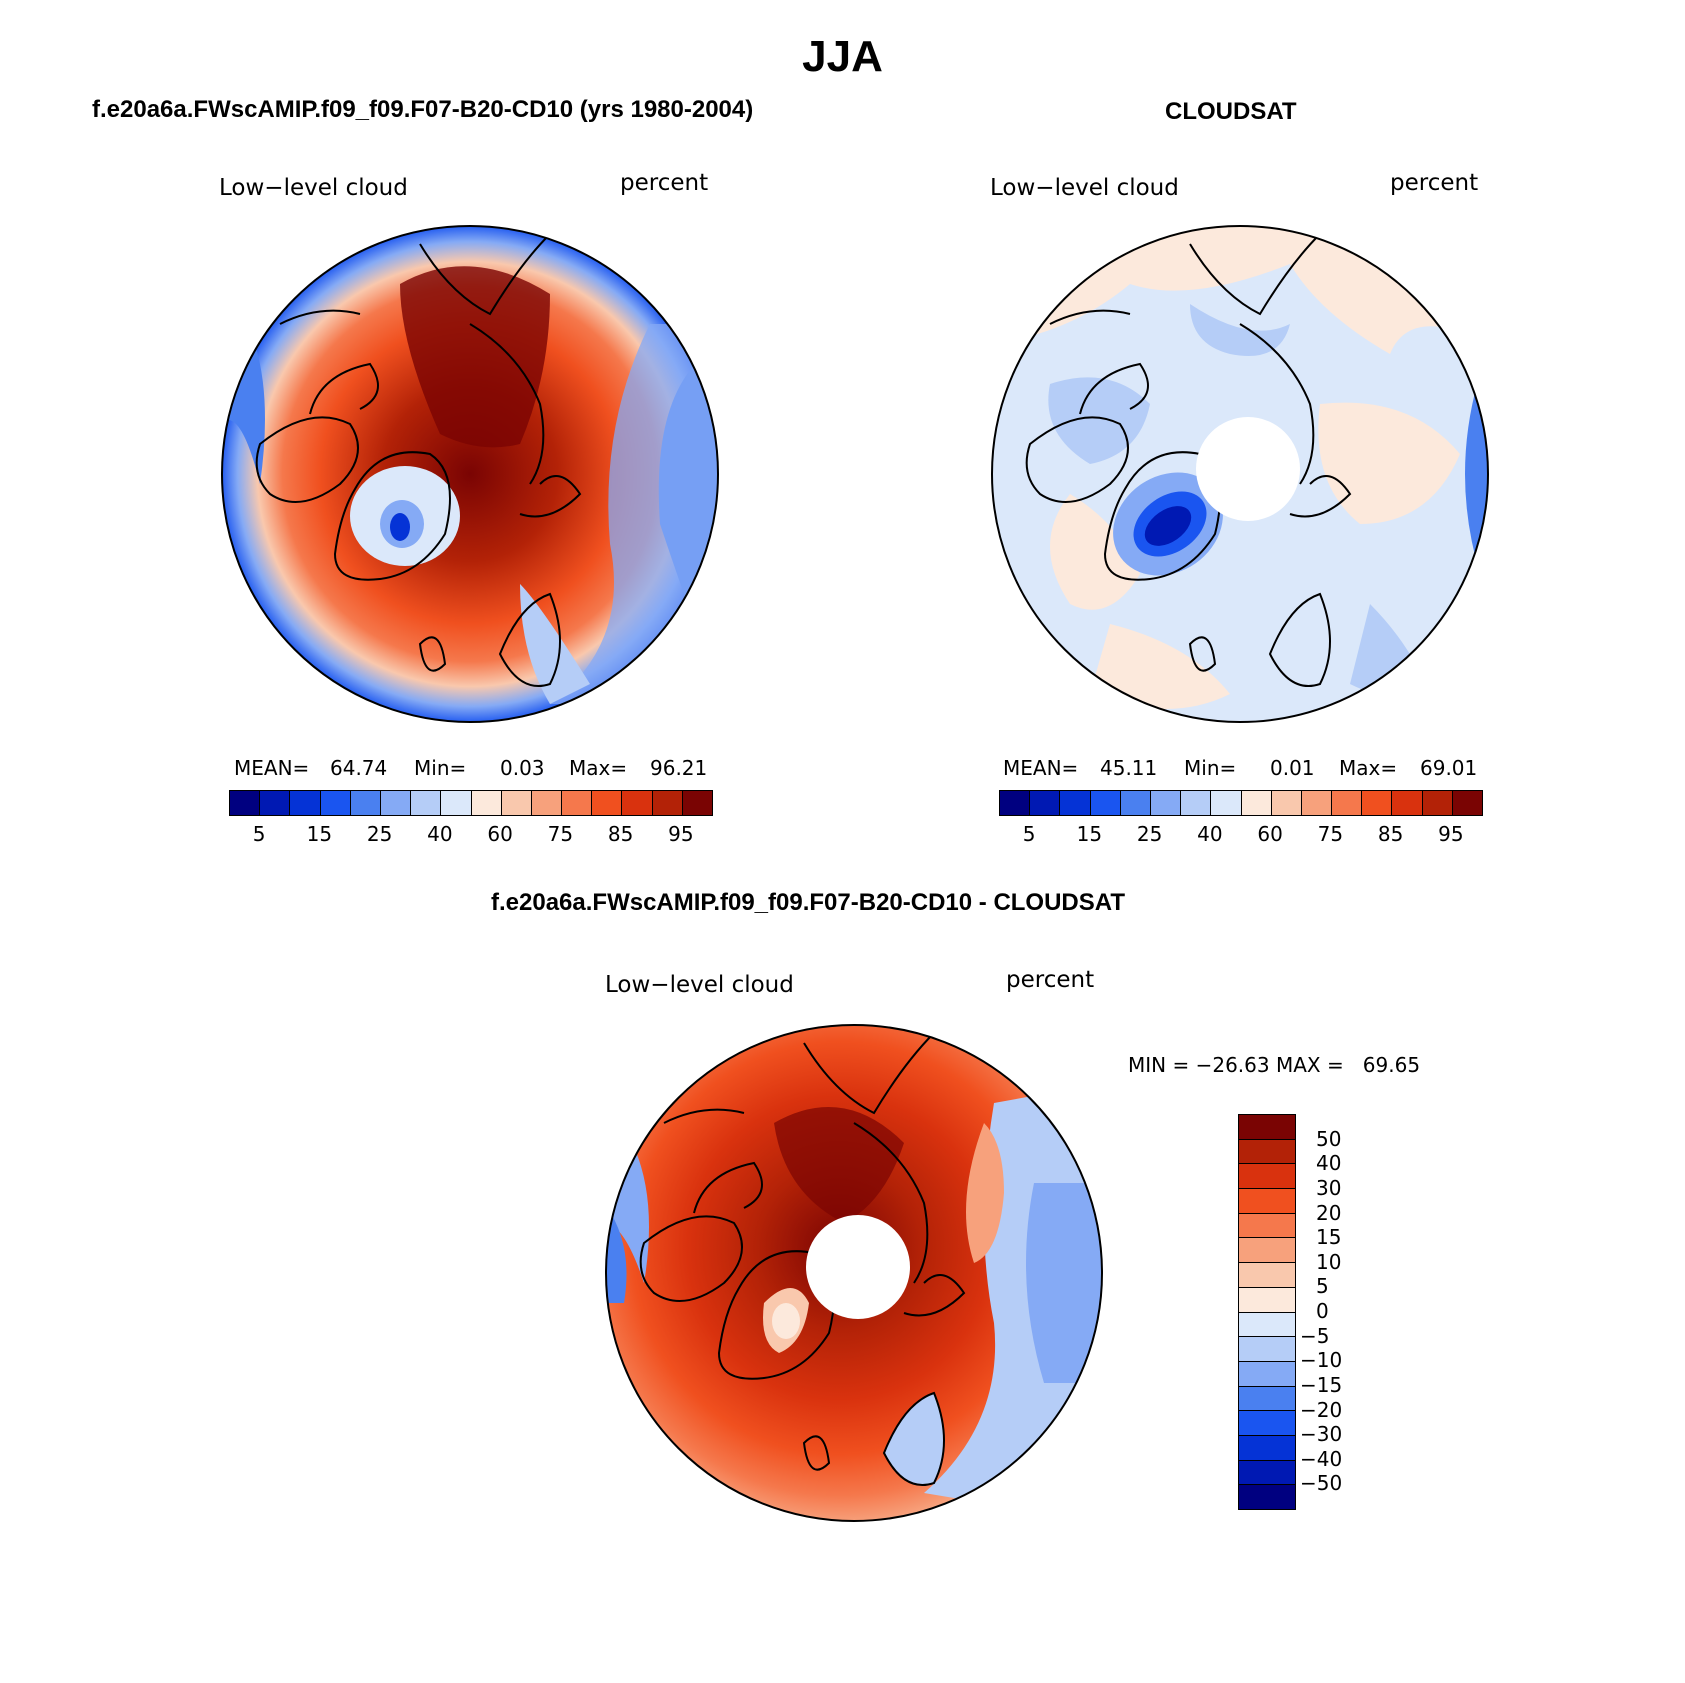 The width and height of the screenshot is (1685, 1683). Describe the element at coordinates (359, 768) in the screenshot. I see `model-mean-value: 64.74` at that location.